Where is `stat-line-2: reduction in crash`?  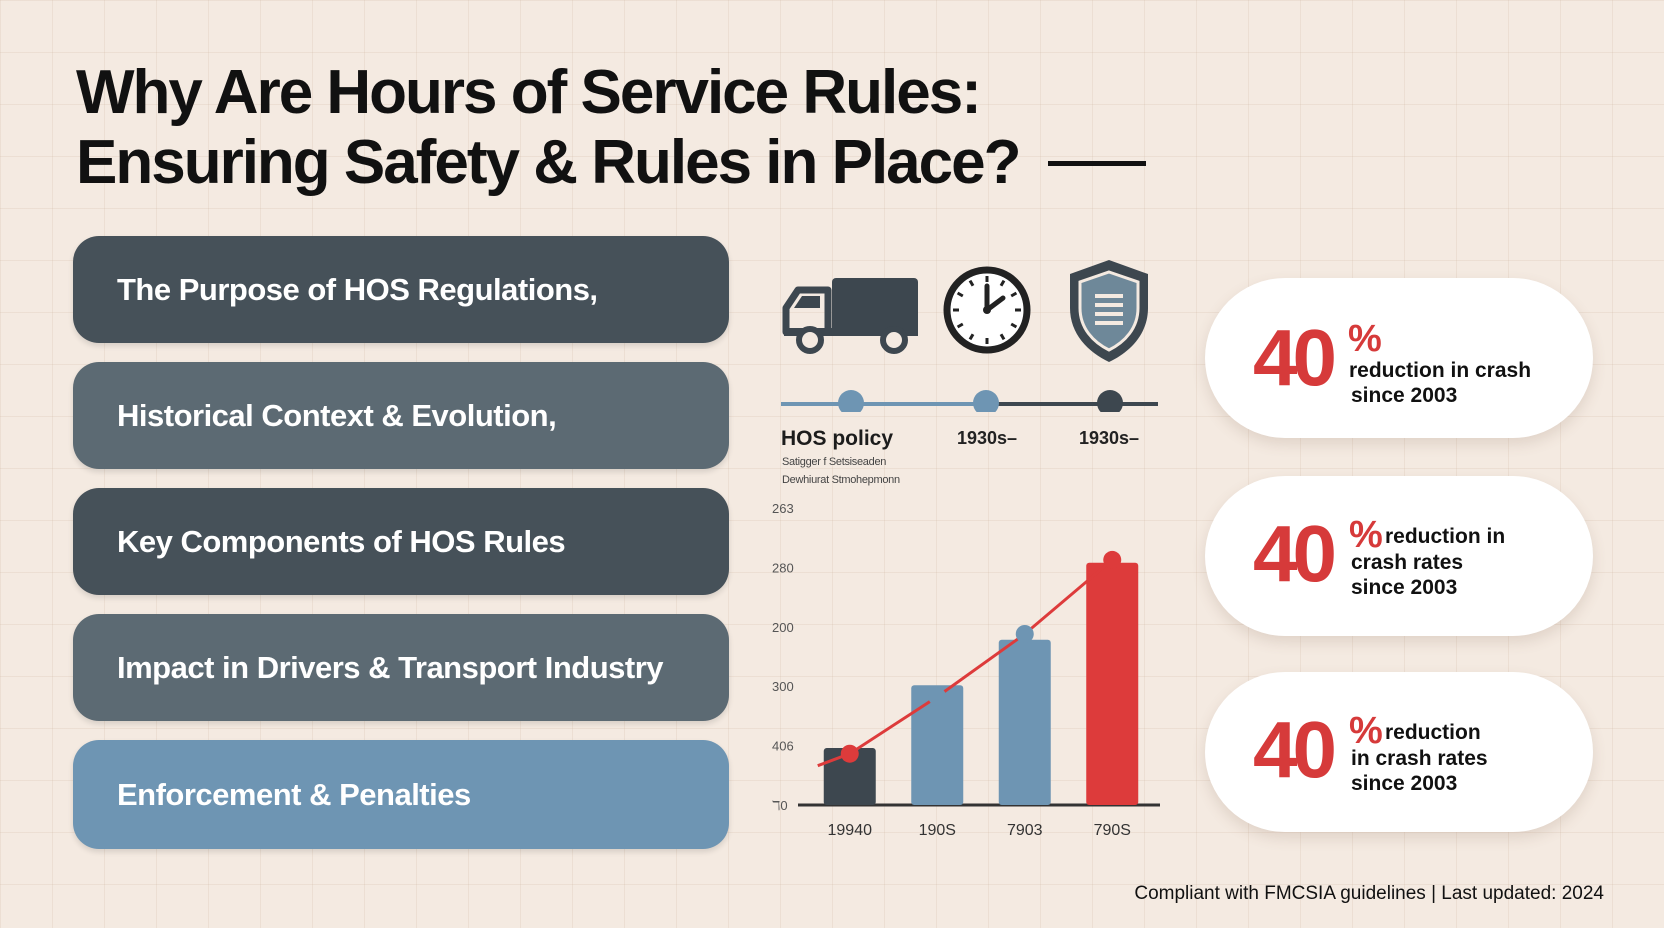 stat-line-2: reduction in crash is located at coordinates (1440, 370).